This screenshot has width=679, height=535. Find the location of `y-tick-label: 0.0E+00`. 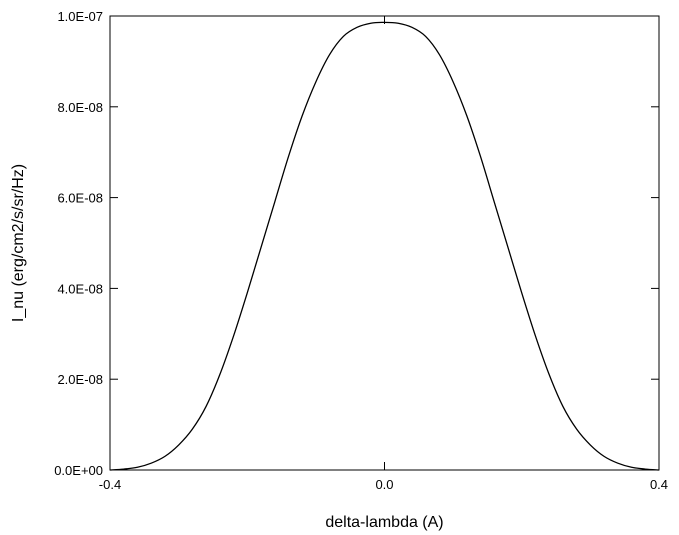

y-tick-label: 0.0E+00 is located at coordinates (78, 470).